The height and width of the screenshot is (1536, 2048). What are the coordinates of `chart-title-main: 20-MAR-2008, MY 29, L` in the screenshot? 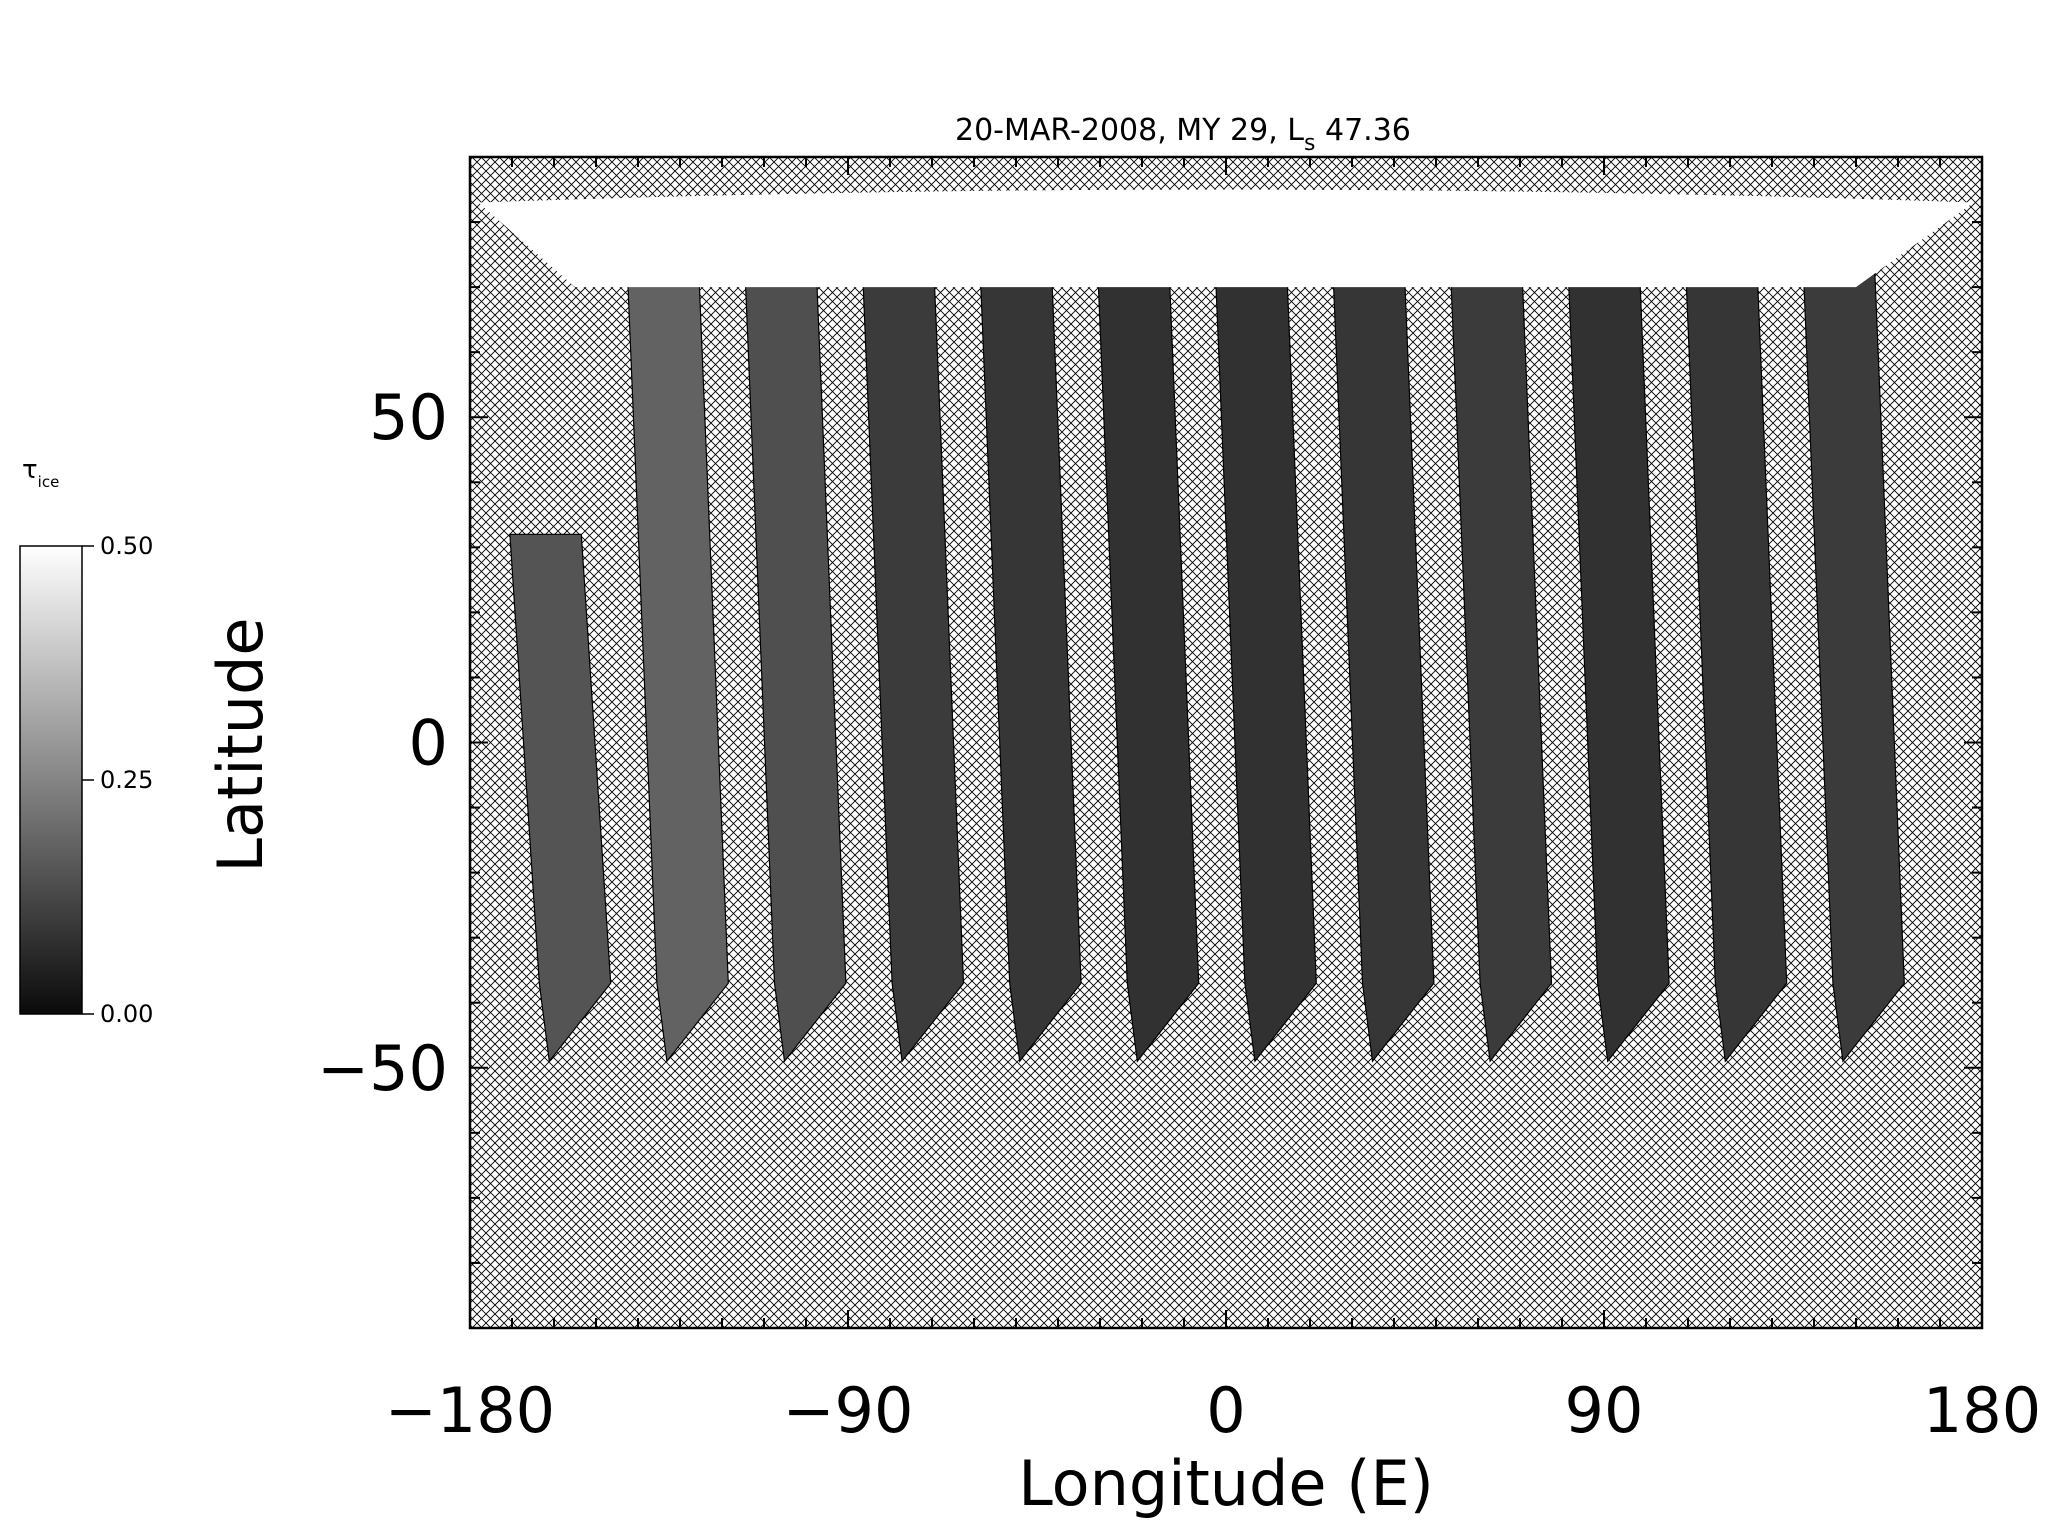 It's located at (1129, 130).